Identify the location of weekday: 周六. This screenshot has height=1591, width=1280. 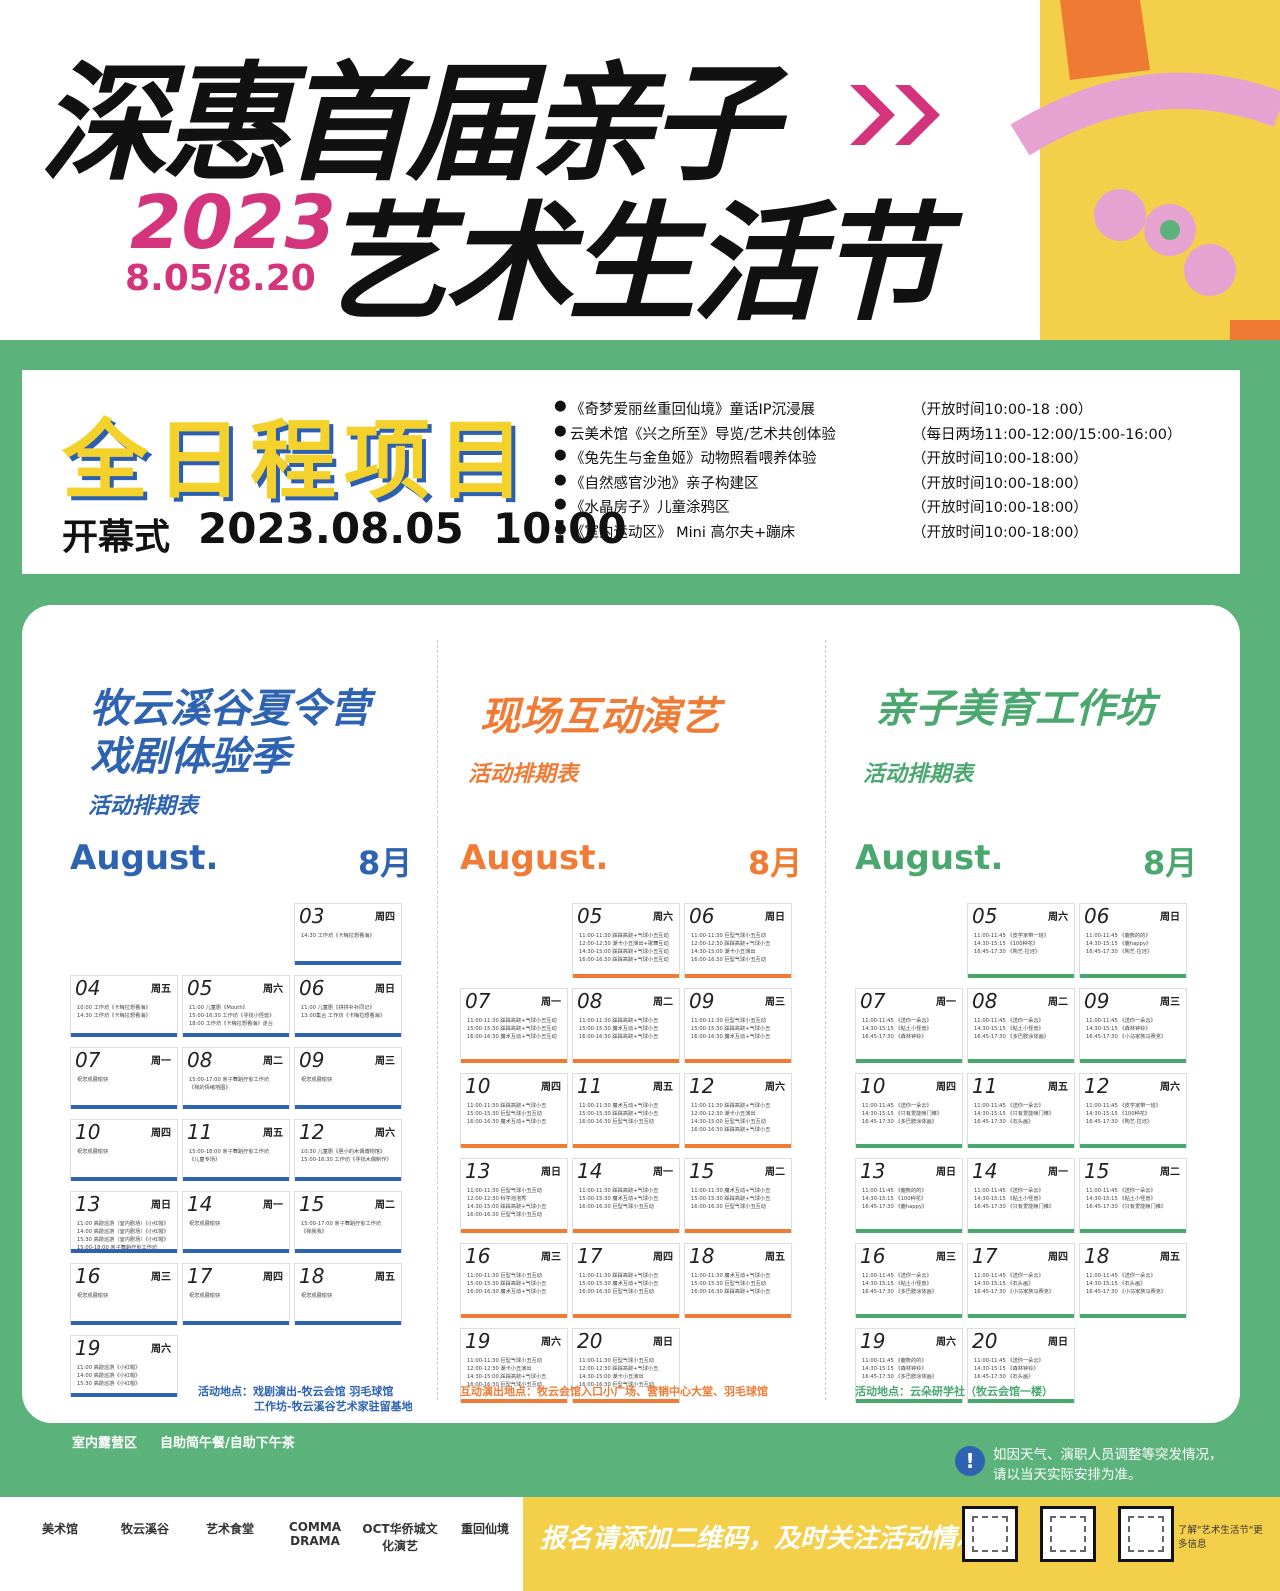
(161, 1349).